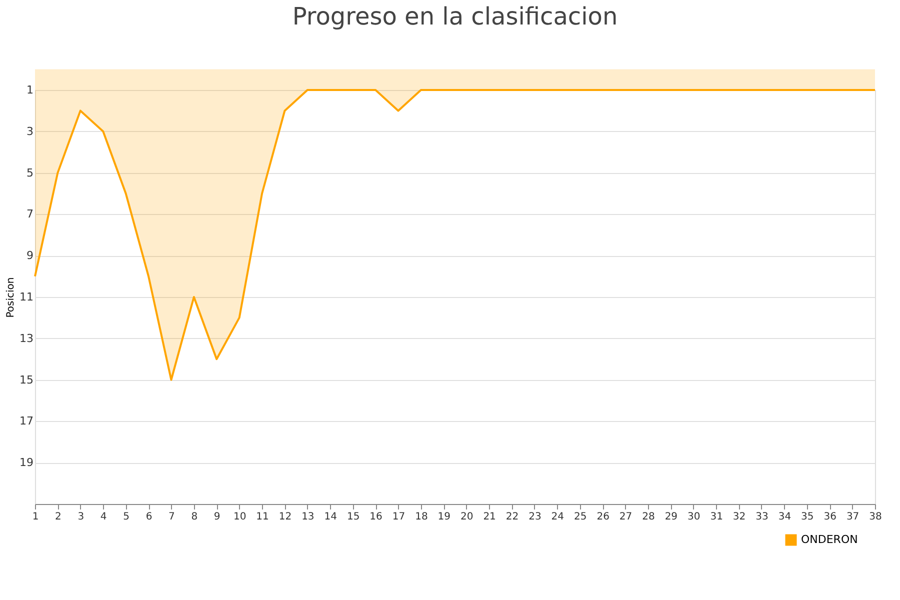 This screenshot has height=600, width=900. What do you see at coordinates (455, 16) in the screenshot?
I see `chart-title: Progreso en la clasificacion` at bounding box center [455, 16].